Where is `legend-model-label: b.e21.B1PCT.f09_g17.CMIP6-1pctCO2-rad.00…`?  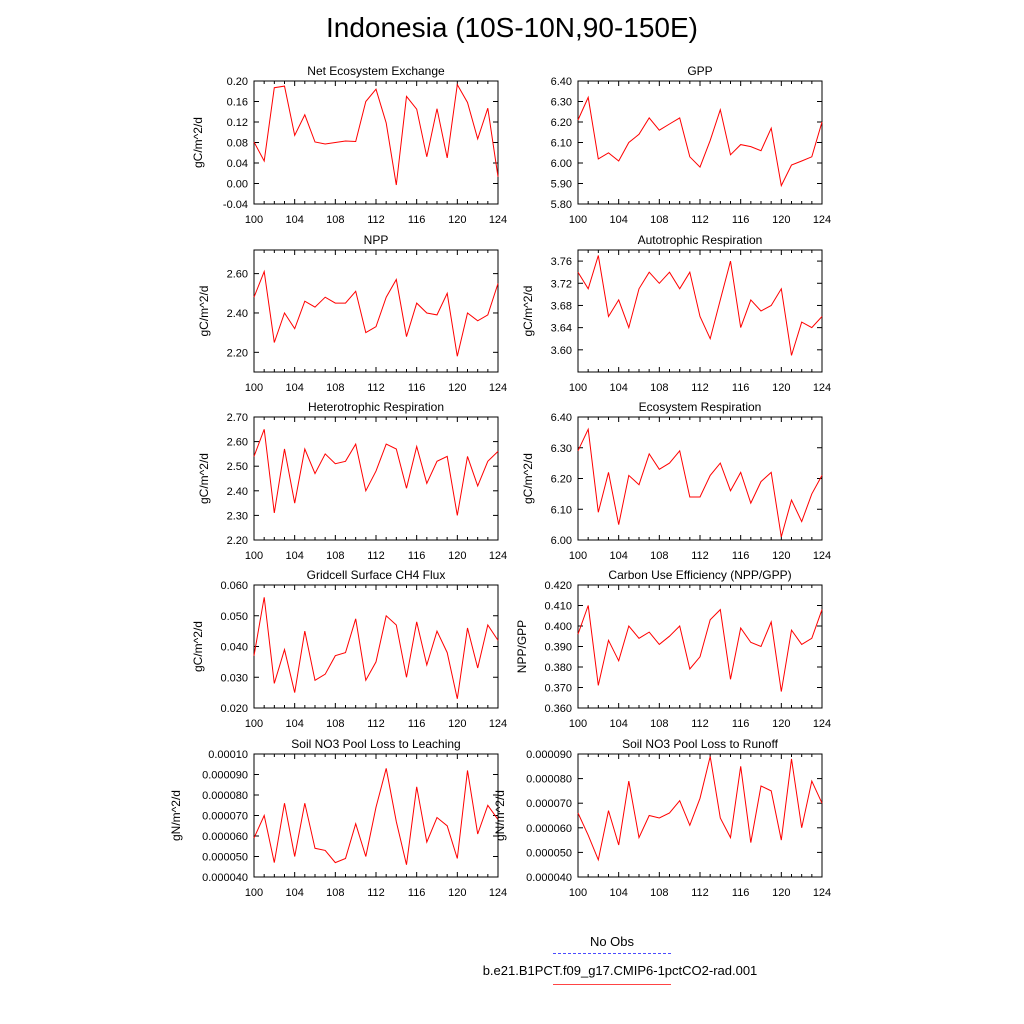
legend-model-label: b.e21.B1PCT.f09_g17.CMIP6-1pctCO2-rad.00… is located at coordinates (620, 970).